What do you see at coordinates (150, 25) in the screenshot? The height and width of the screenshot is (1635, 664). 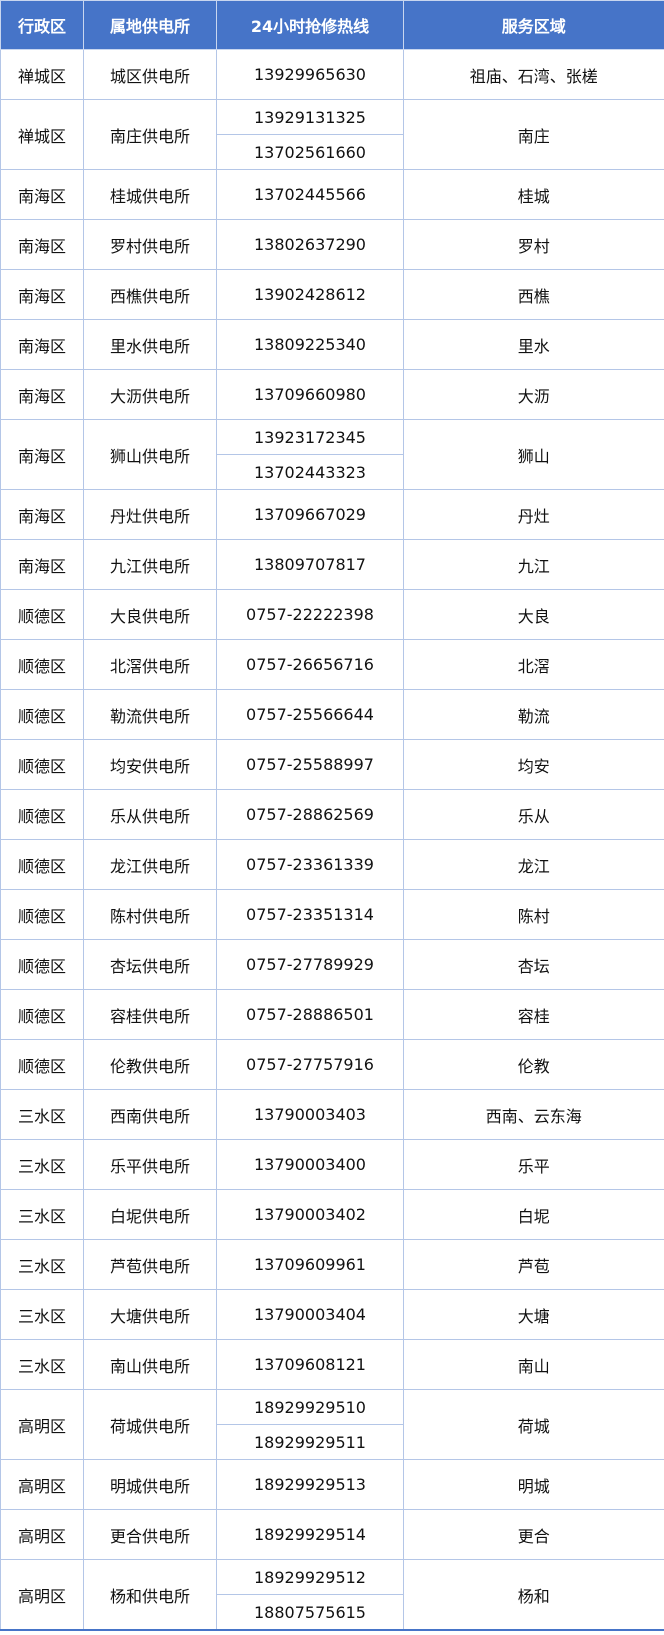 I see `header-station: 属地供电所` at bounding box center [150, 25].